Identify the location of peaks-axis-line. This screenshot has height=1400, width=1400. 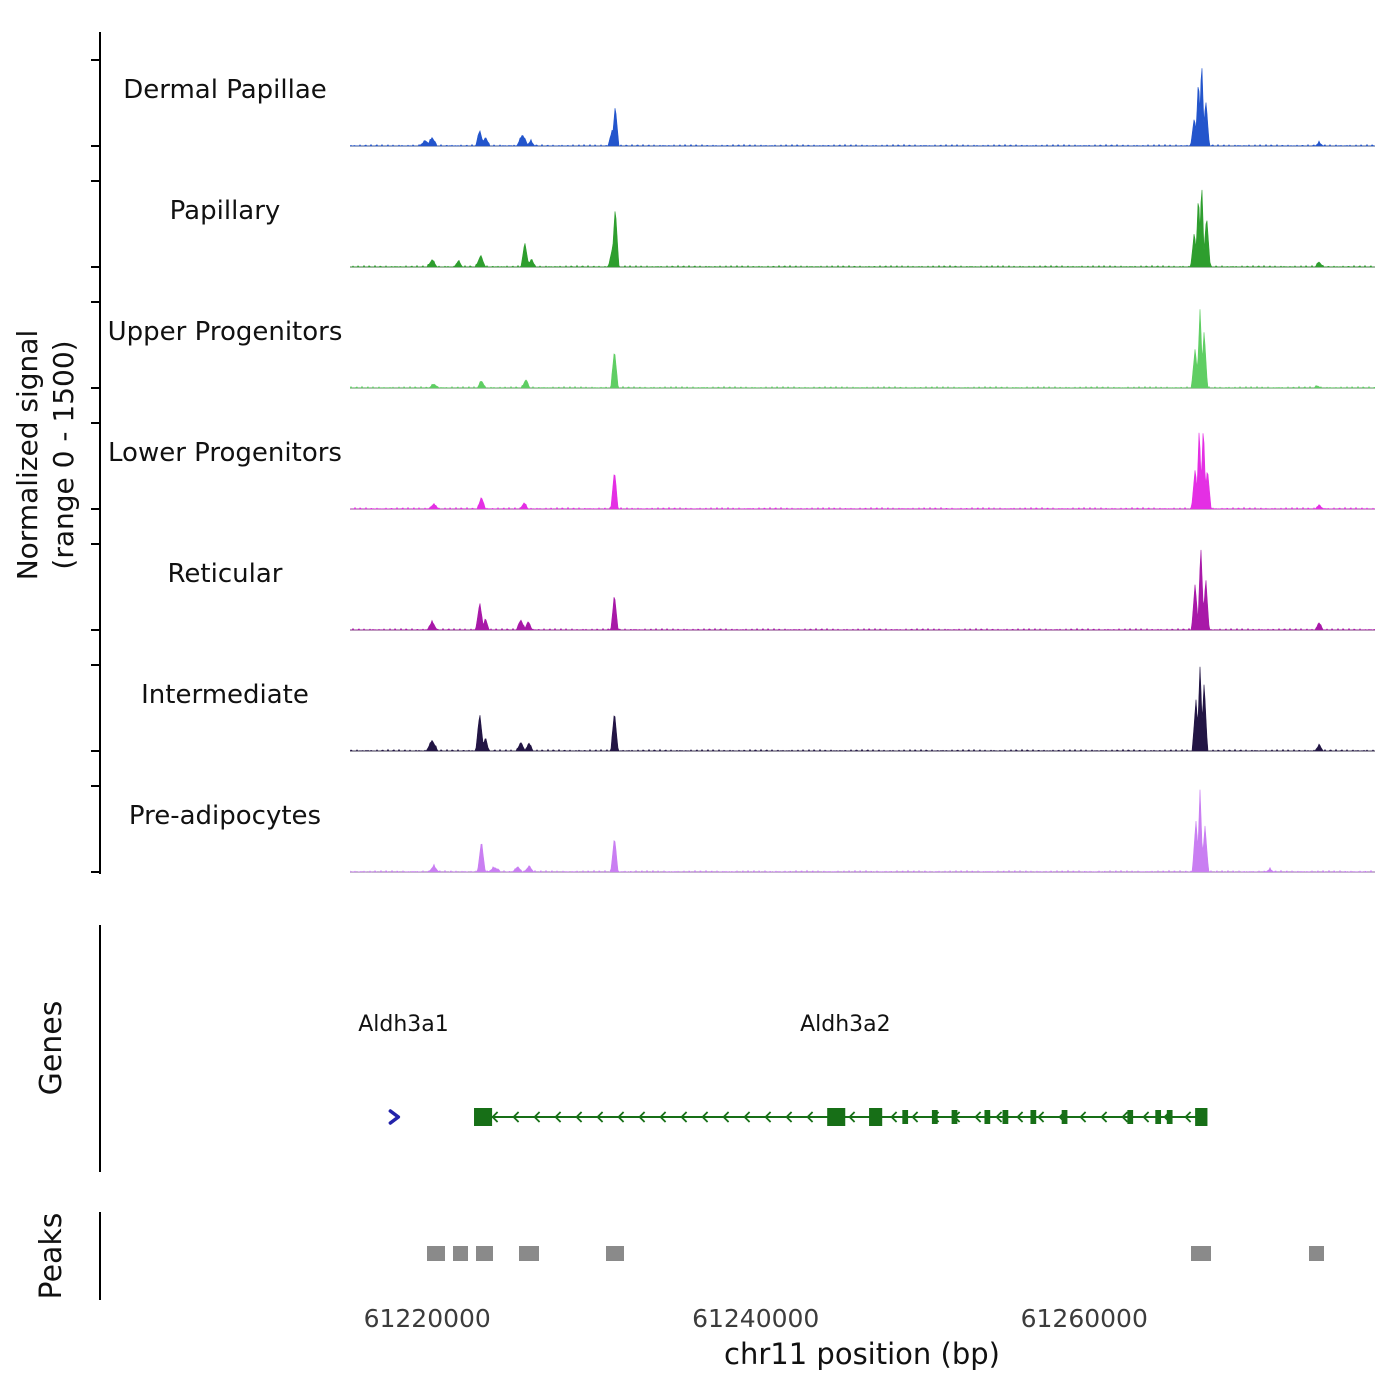
(100, 1256).